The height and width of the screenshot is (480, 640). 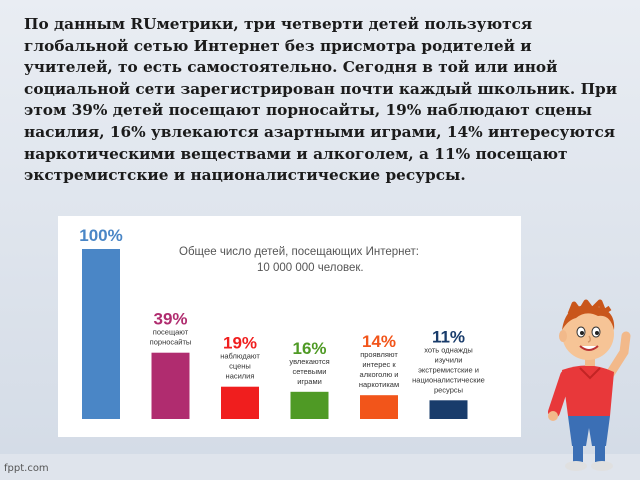 I want to click on bar-description-line: ресурсы, so click(x=448, y=389).